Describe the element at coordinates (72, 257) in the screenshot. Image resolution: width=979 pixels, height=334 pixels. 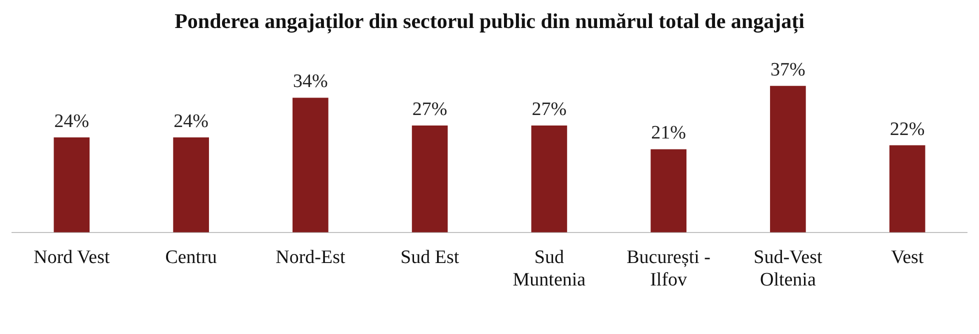
I see `x-tick-label: Nord Vest` at that location.